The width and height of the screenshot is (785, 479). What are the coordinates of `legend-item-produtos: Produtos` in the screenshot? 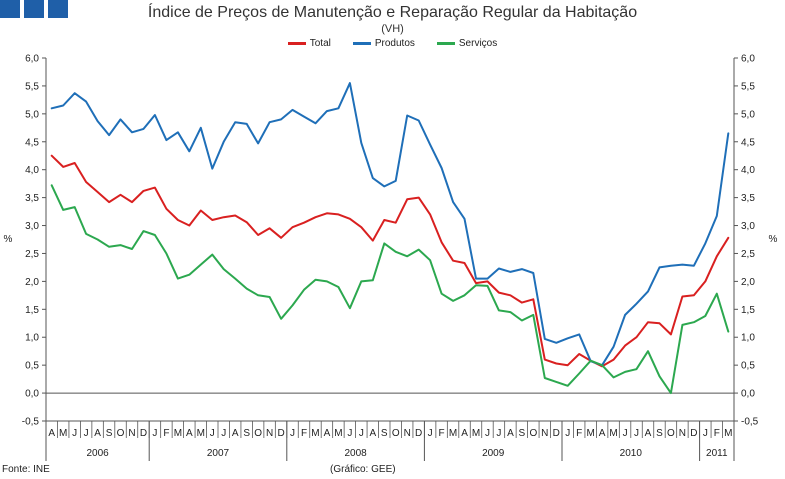 It's located at (383, 43).